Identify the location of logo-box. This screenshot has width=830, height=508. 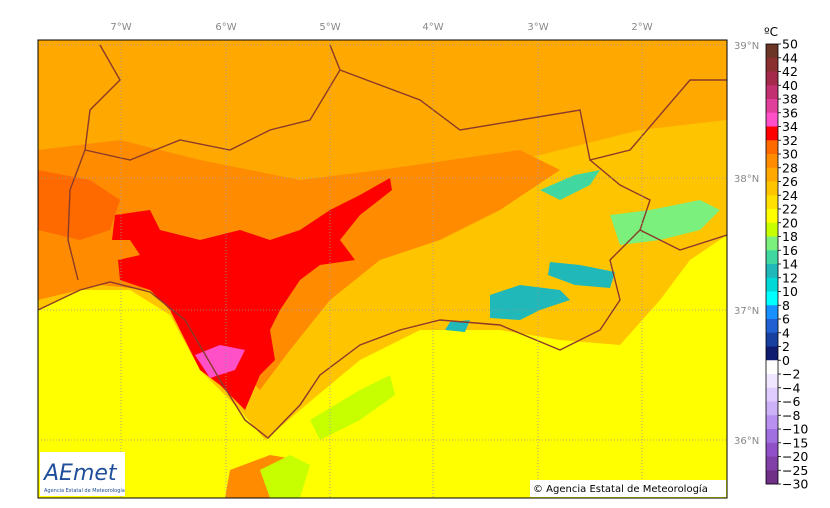
(82, 474).